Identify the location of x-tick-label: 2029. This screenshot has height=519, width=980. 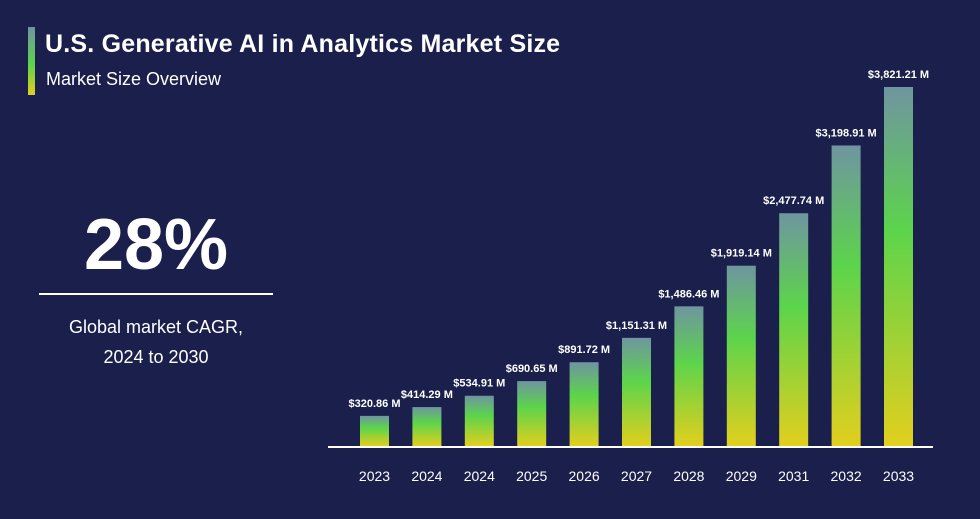
(741, 476).